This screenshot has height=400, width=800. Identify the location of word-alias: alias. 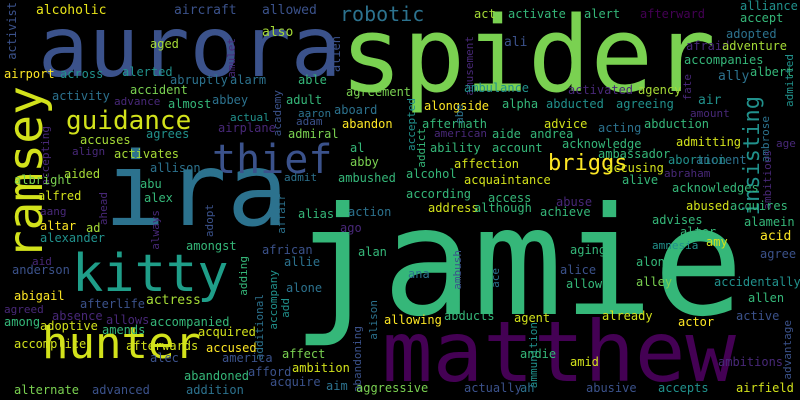
(316, 214).